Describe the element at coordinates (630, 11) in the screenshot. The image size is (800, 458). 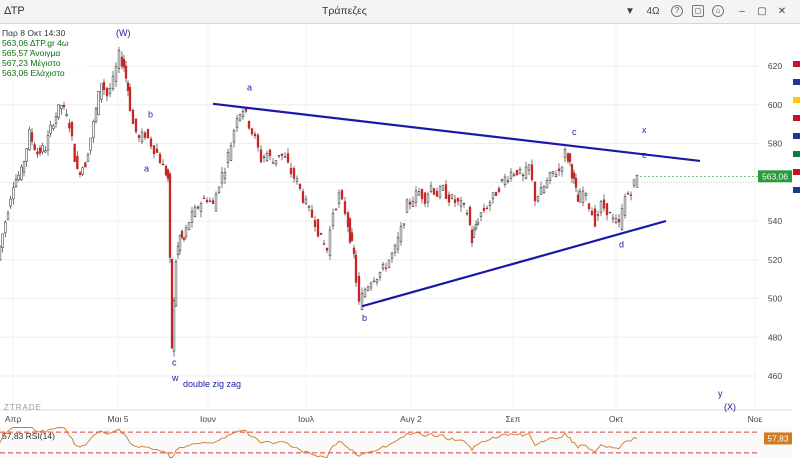
I see `chevron-down-icon: ▼` at that location.